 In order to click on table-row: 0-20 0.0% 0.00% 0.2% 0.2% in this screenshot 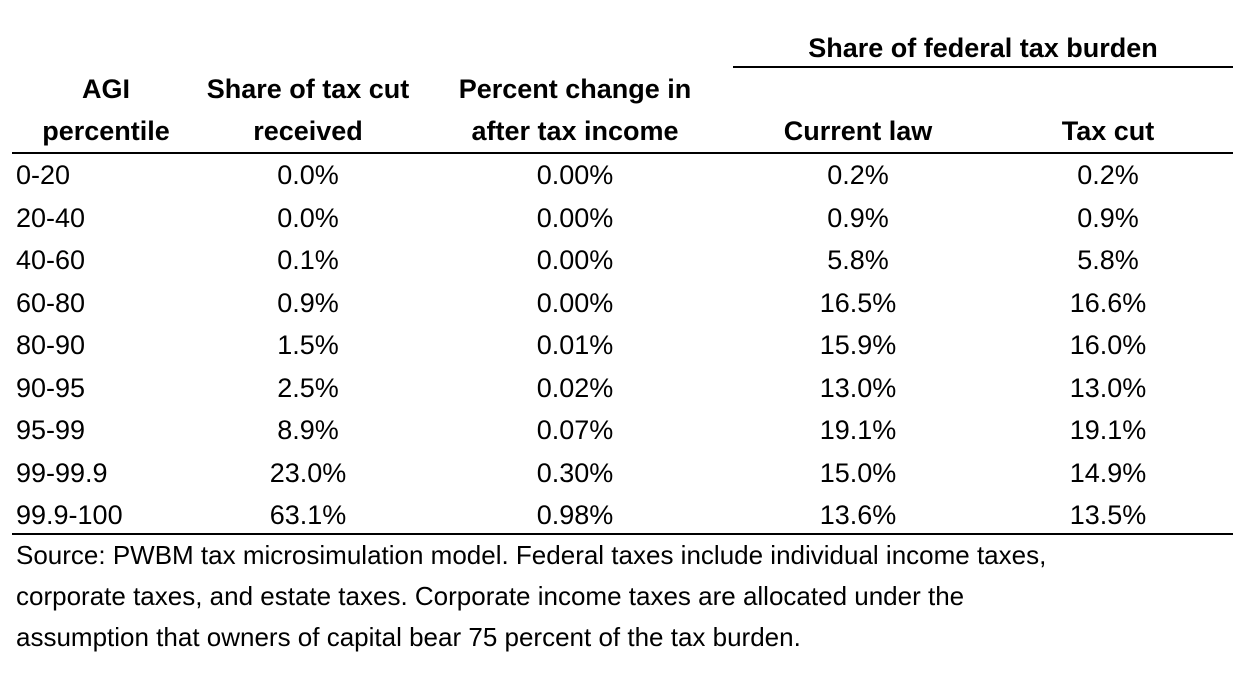, I will do `click(627, 175)`.